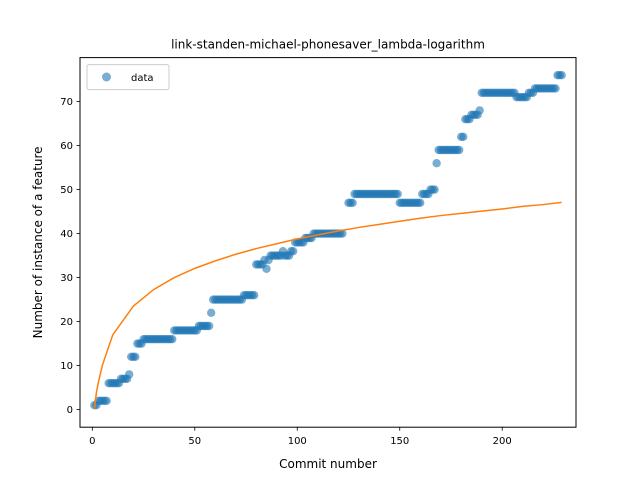 This screenshot has height=480, width=640. I want to click on y-tick-label: 60, so click(66, 146).